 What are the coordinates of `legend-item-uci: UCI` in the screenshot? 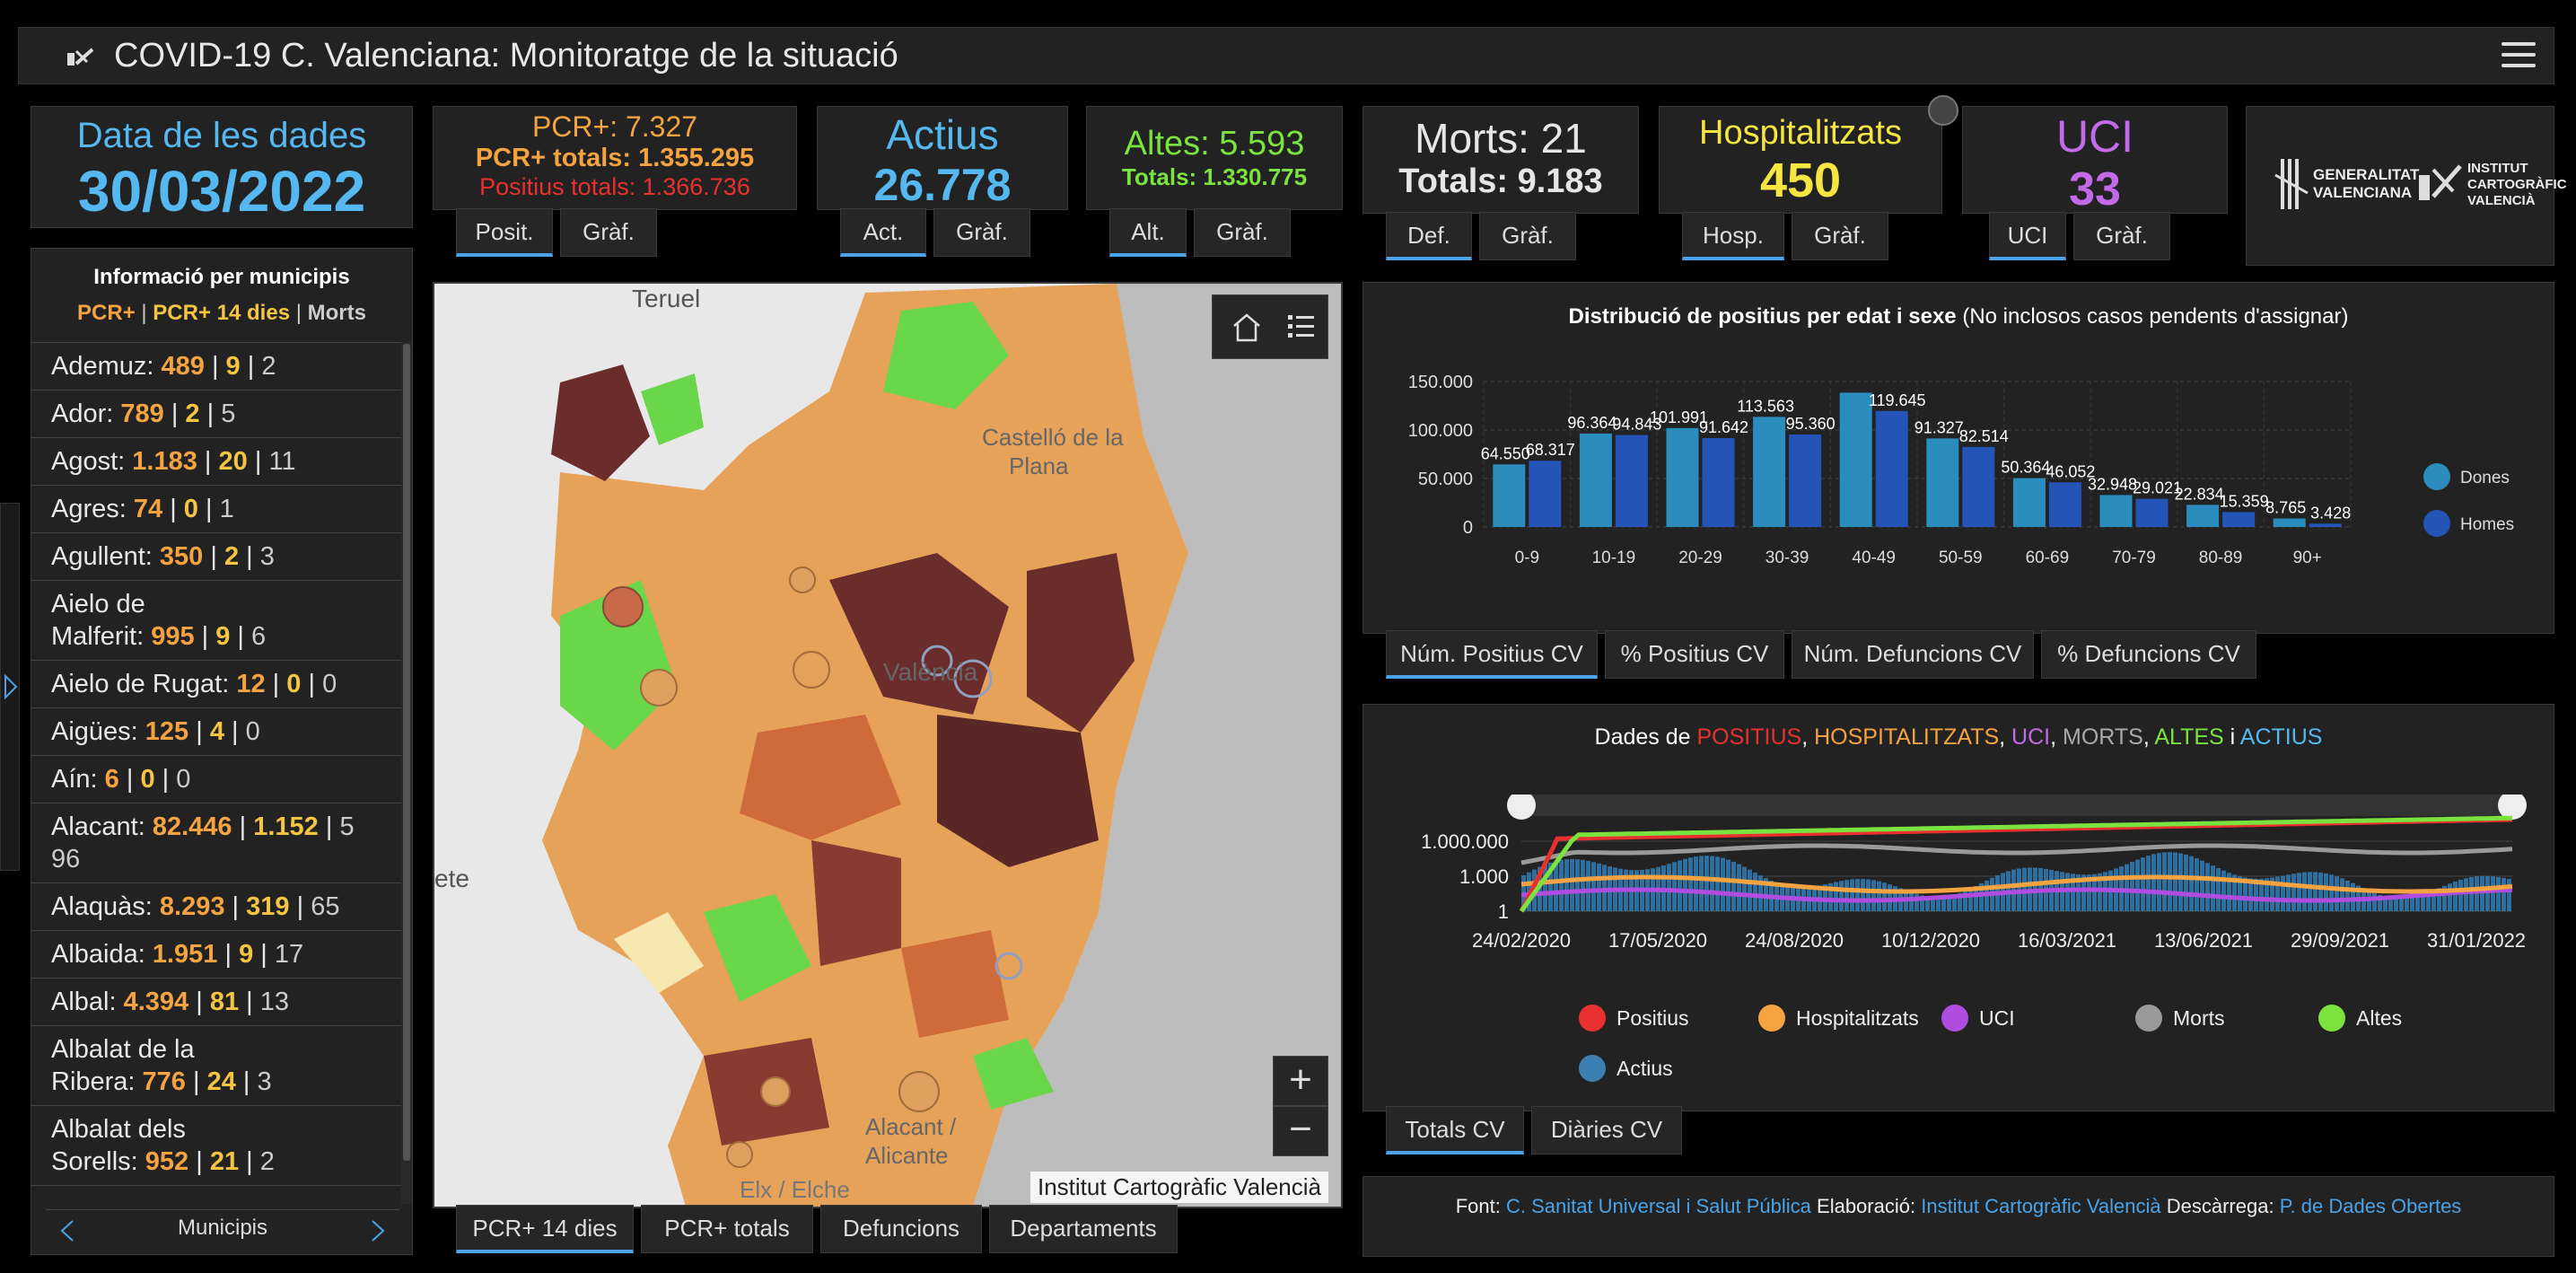 It's located at (1978, 1018).